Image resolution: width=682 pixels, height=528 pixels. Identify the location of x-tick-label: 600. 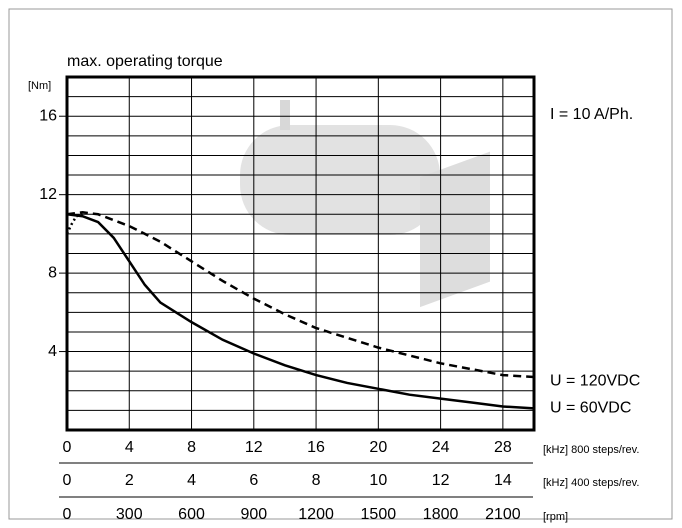
(191, 514).